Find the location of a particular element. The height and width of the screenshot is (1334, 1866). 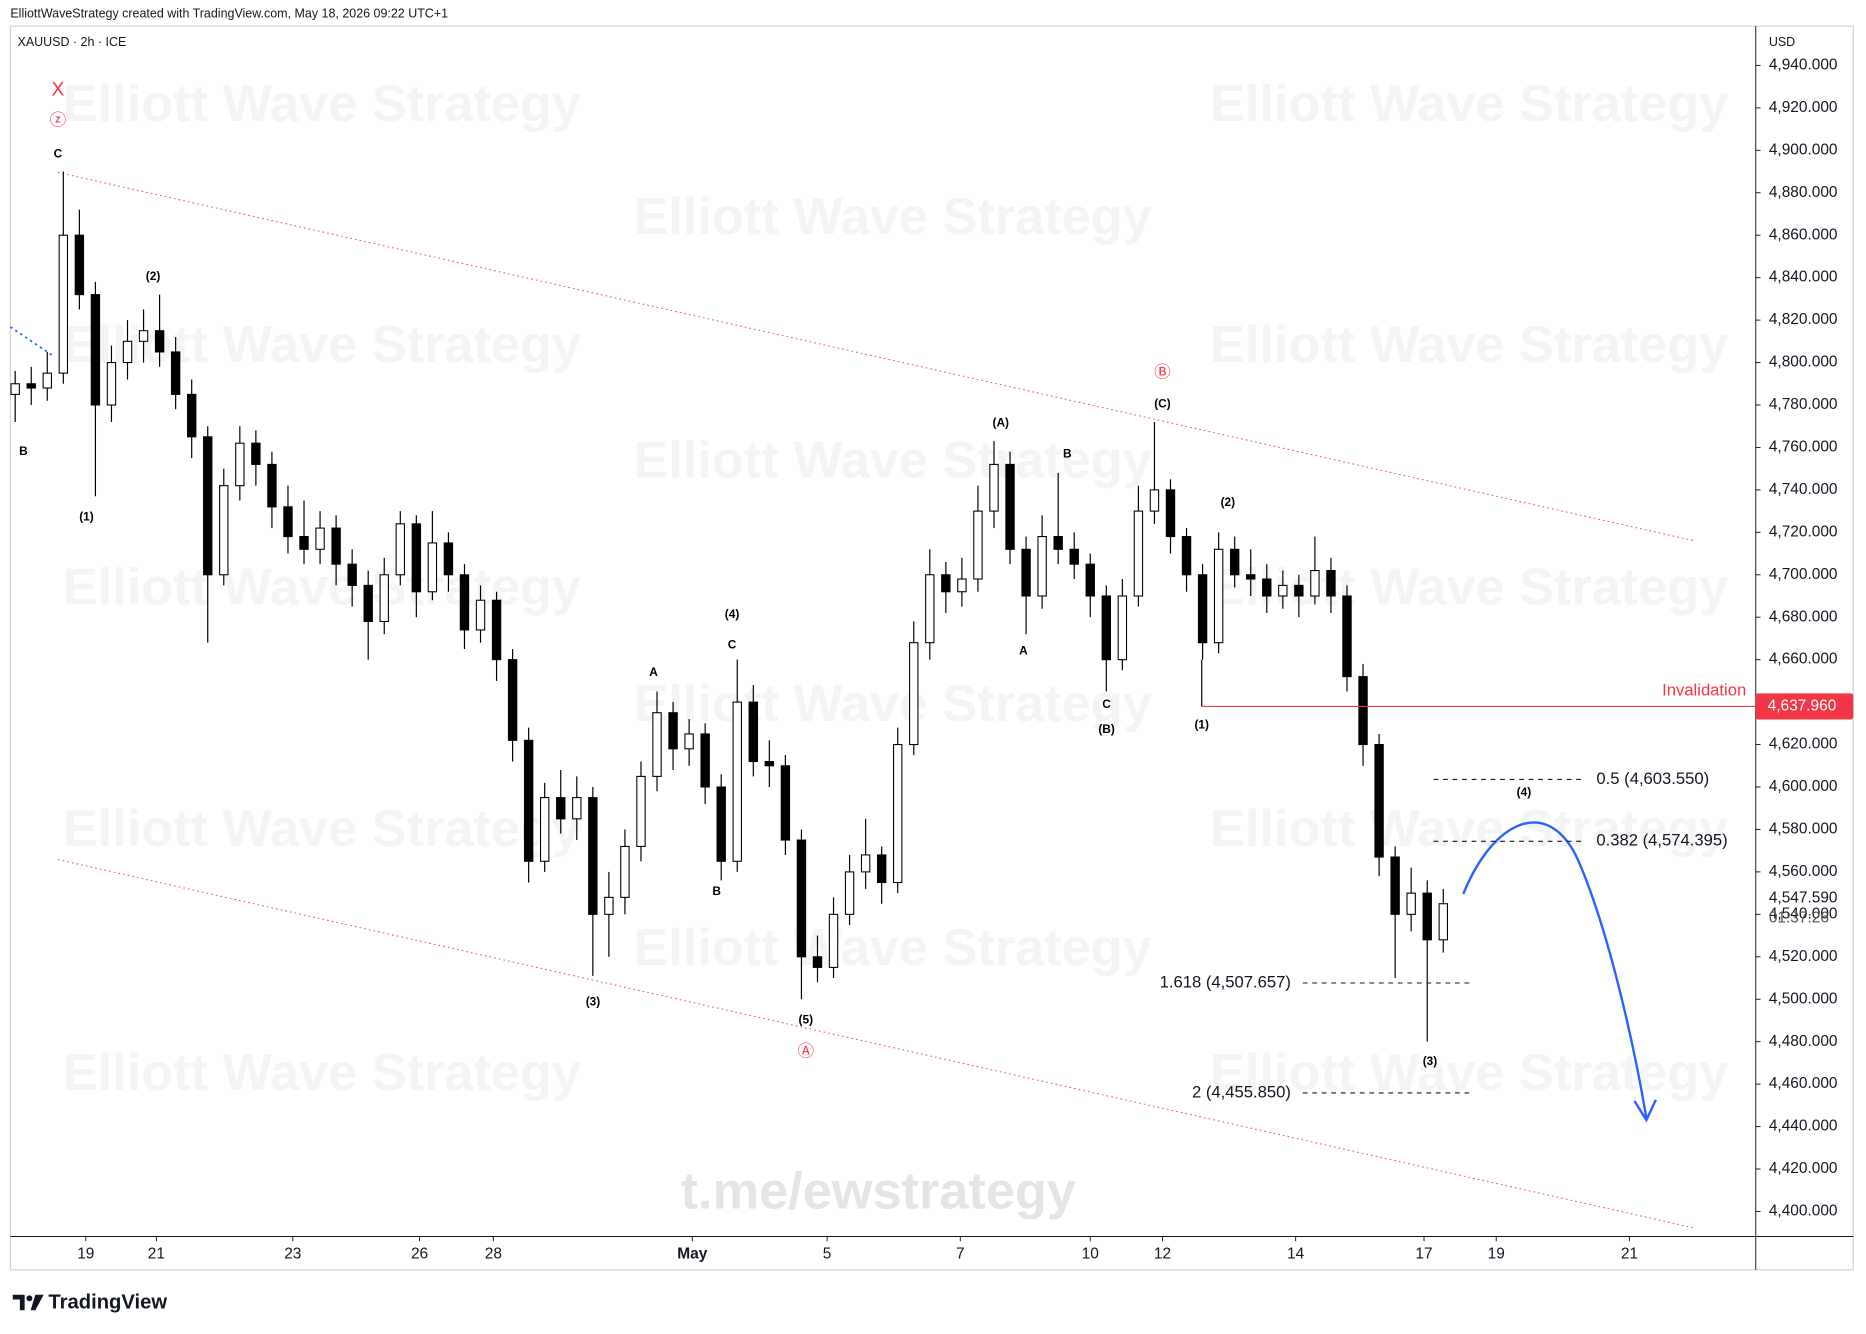

y-tick-label: 4,700.000 is located at coordinates (1803, 574).